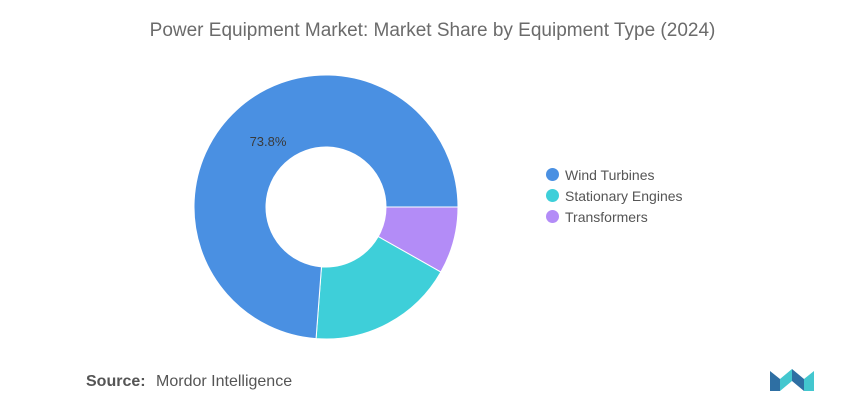  Describe the element at coordinates (378, 287) in the screenshot. I see `slice-stationary-engines` at that location.